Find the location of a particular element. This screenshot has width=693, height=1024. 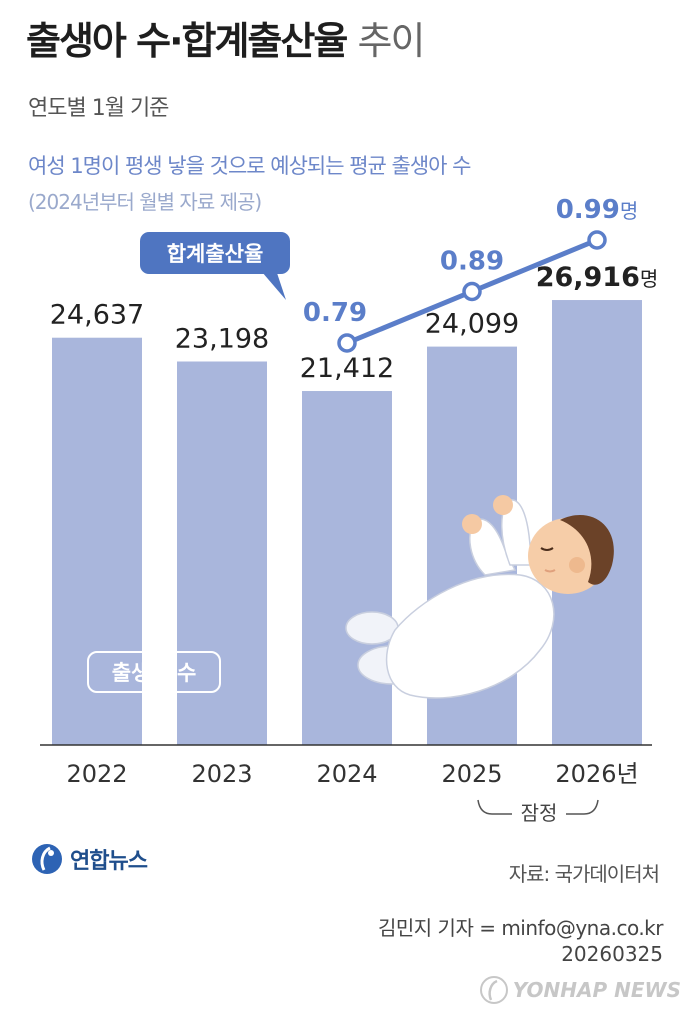

rate-value-label: 0.99명 is located at coordinates (597, 210).